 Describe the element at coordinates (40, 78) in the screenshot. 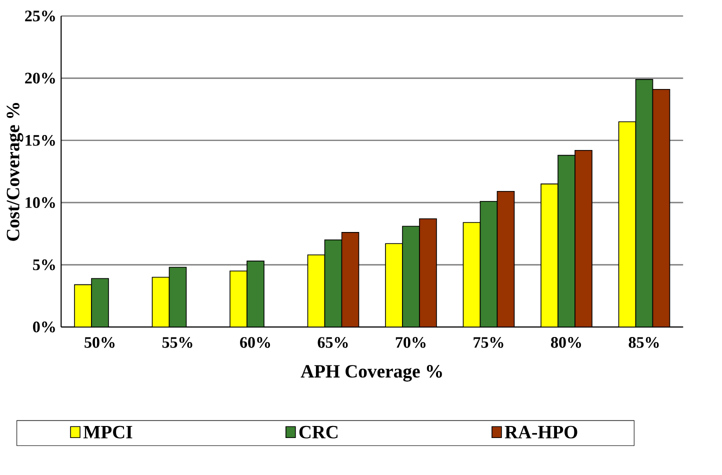

I see `y-tick-label: 20%` at that location.